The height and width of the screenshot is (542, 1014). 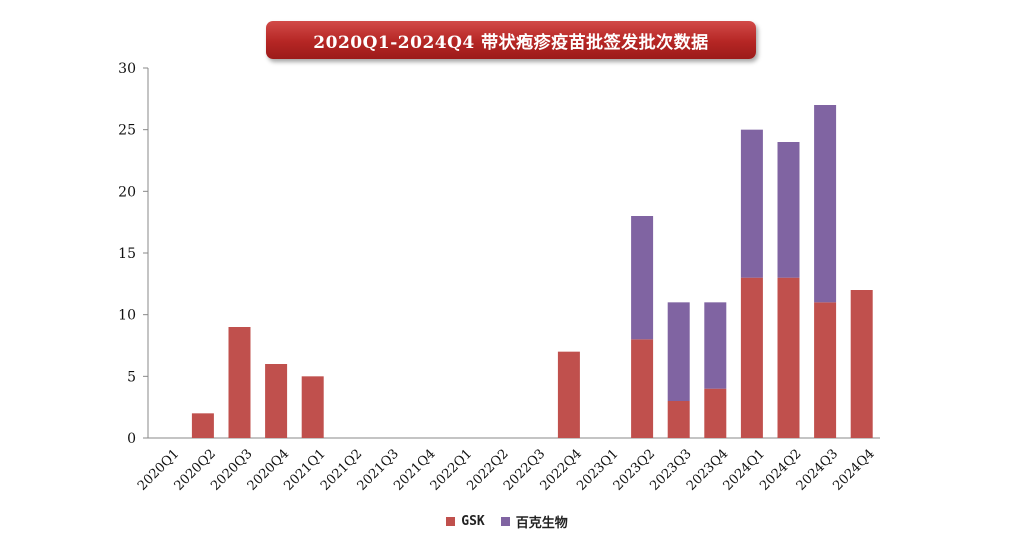 What do you see at coordinates (239, 382) in the screenshot?
I see `bar-gsk-2020Q3` at bounding box center [239, 382].